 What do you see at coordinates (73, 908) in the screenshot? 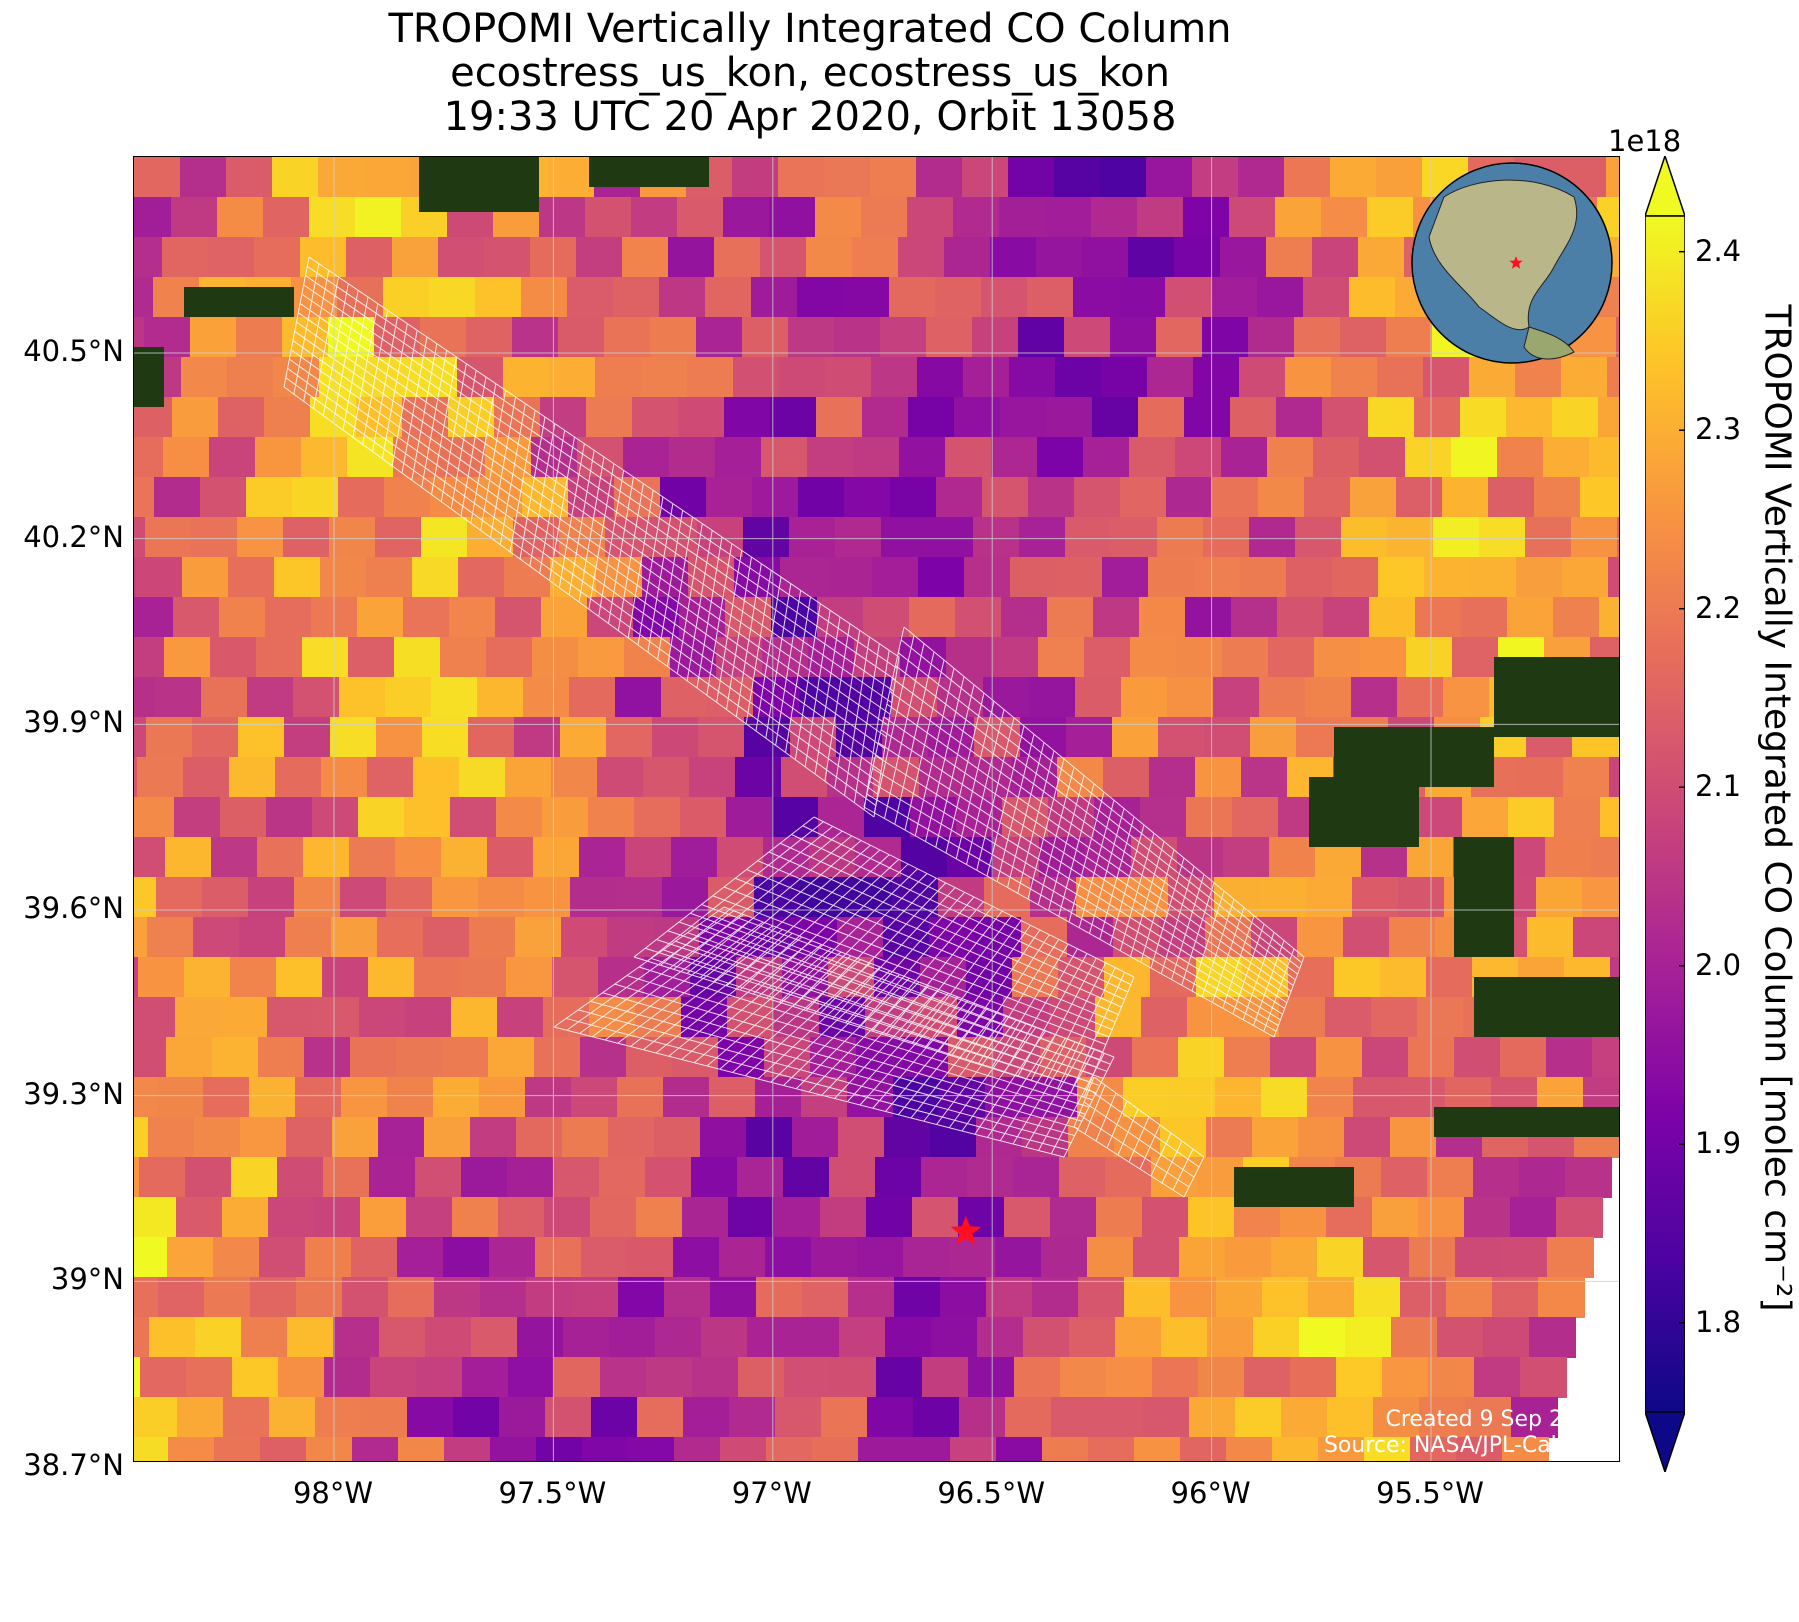
I see `lat-tick-label: 39.6°N` at bounding box center [73, 908].